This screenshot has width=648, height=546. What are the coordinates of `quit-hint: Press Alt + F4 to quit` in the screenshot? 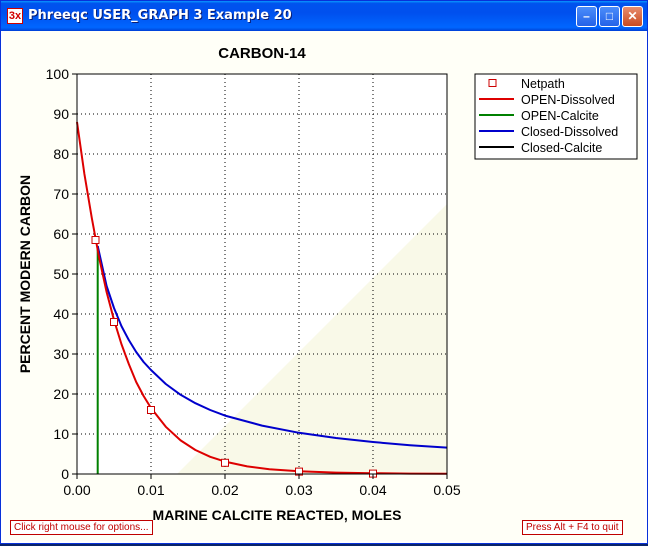 It's located at (572, 527).